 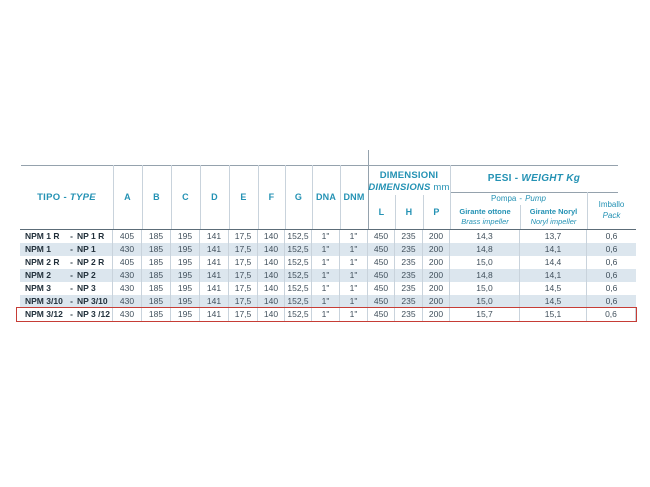 What do you see at coordinates (127, 236) in the screenshot?
I see `value-cell-a: 405` at bounding box center [127, 236].